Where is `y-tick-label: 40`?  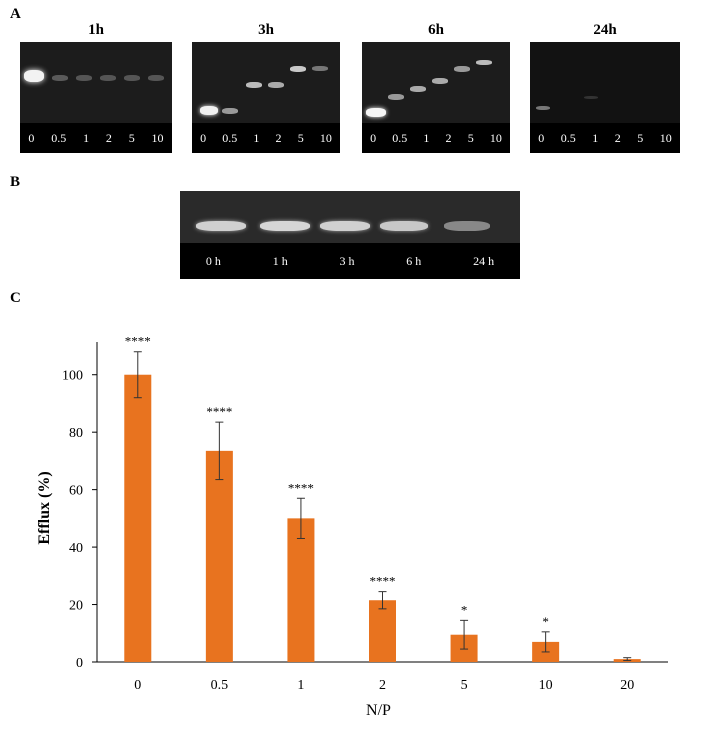 y-tick-label: 40 is located at coordinates (76, 548).